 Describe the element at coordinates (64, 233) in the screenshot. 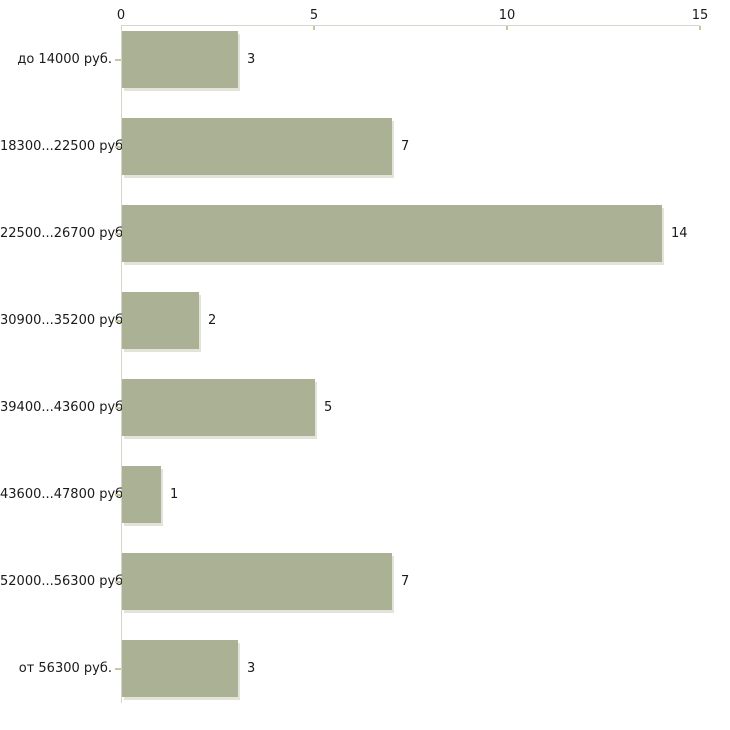

I see `category-label: 22500...26700 руб.` at that location.